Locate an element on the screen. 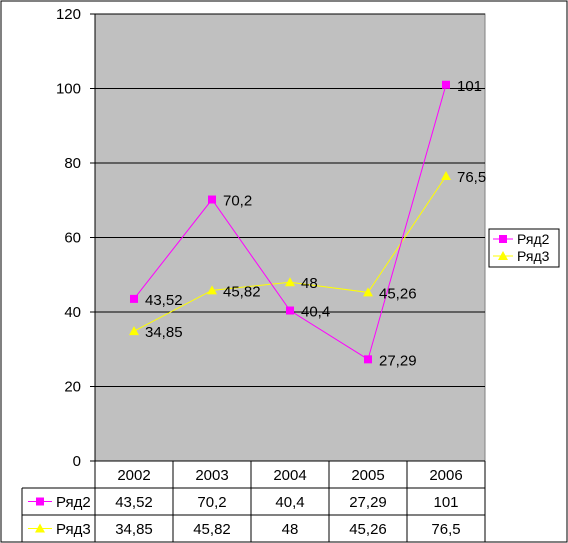 The height and width of the screenshot is (543, 568). table-cell: 76,5 is located at coordinates (445, 529).